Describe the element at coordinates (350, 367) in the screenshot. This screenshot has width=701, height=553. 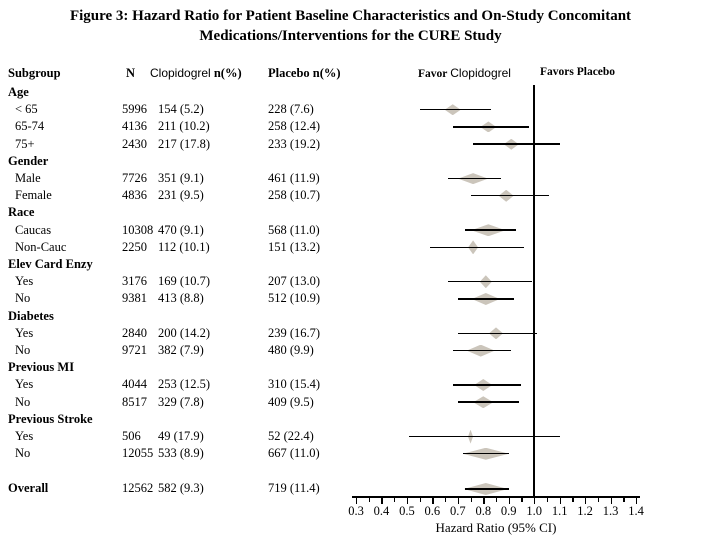
I see `forest-row-previous-mi: Previous MI` at that location.